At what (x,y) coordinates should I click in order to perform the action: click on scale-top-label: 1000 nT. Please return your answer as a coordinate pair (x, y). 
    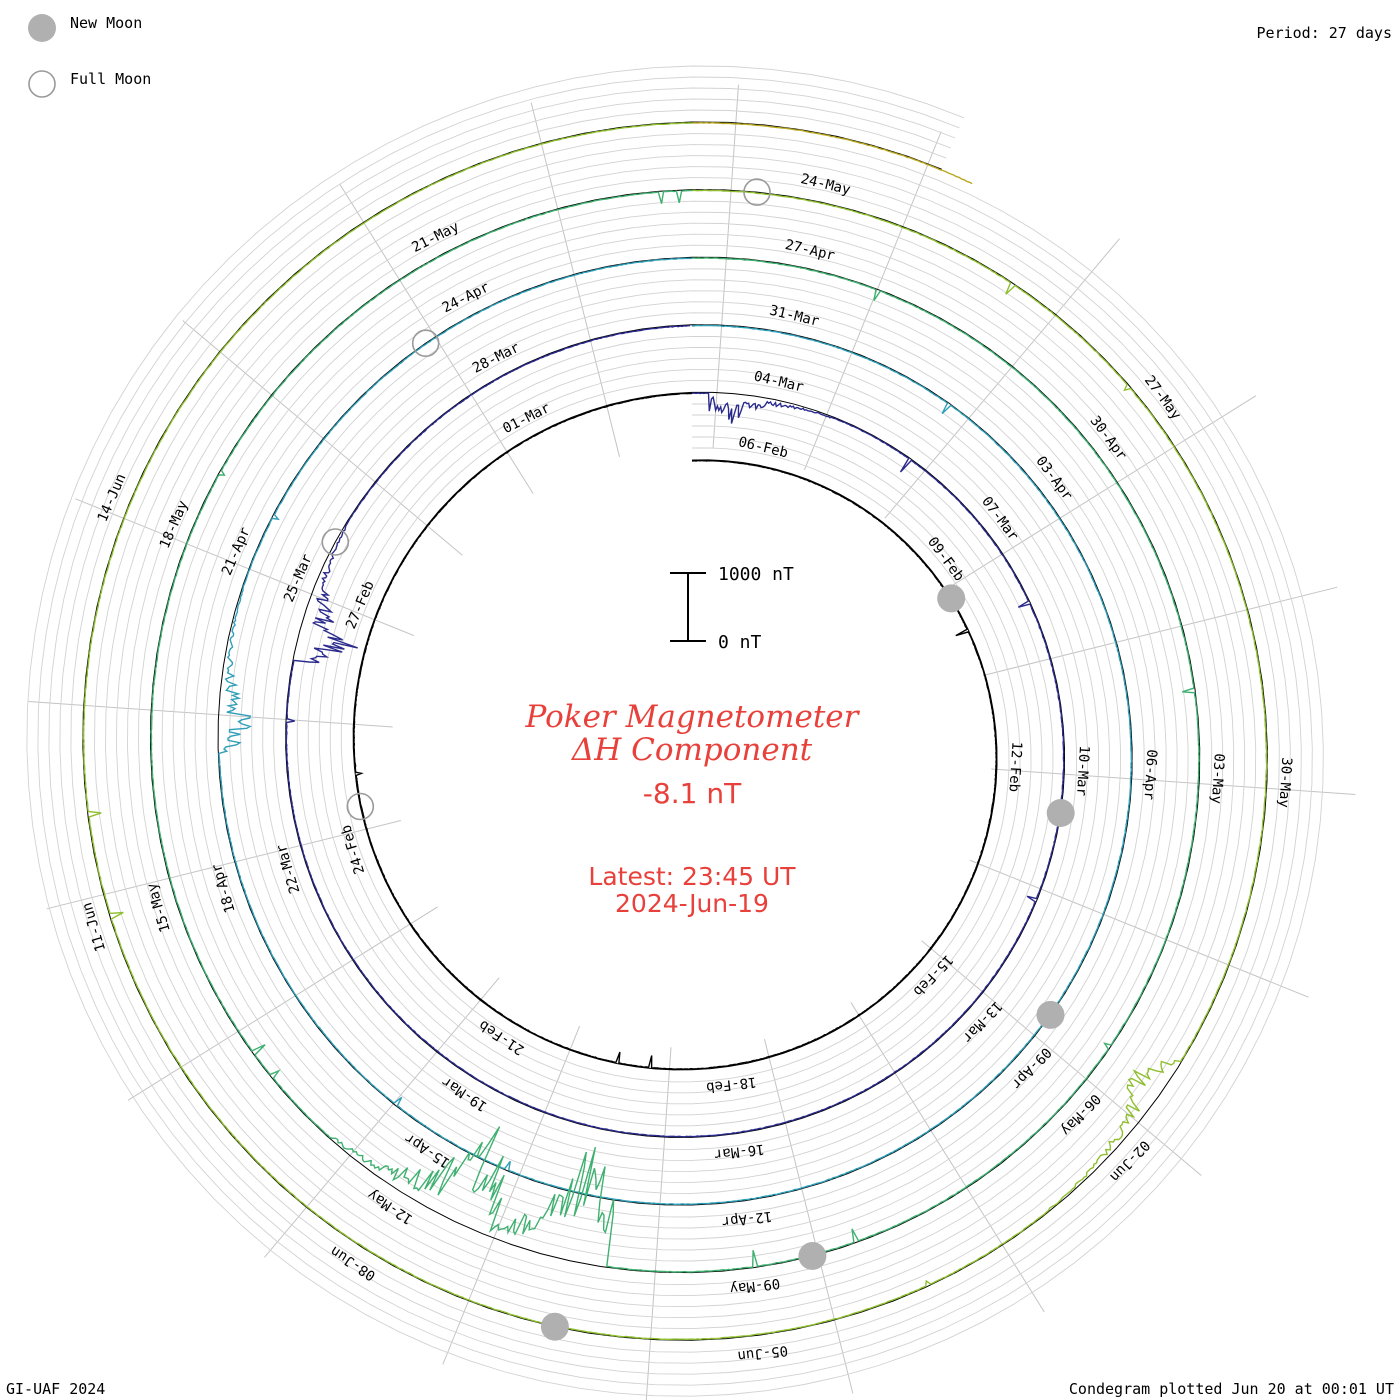
    Looking at the image, I should click on (756, 574).